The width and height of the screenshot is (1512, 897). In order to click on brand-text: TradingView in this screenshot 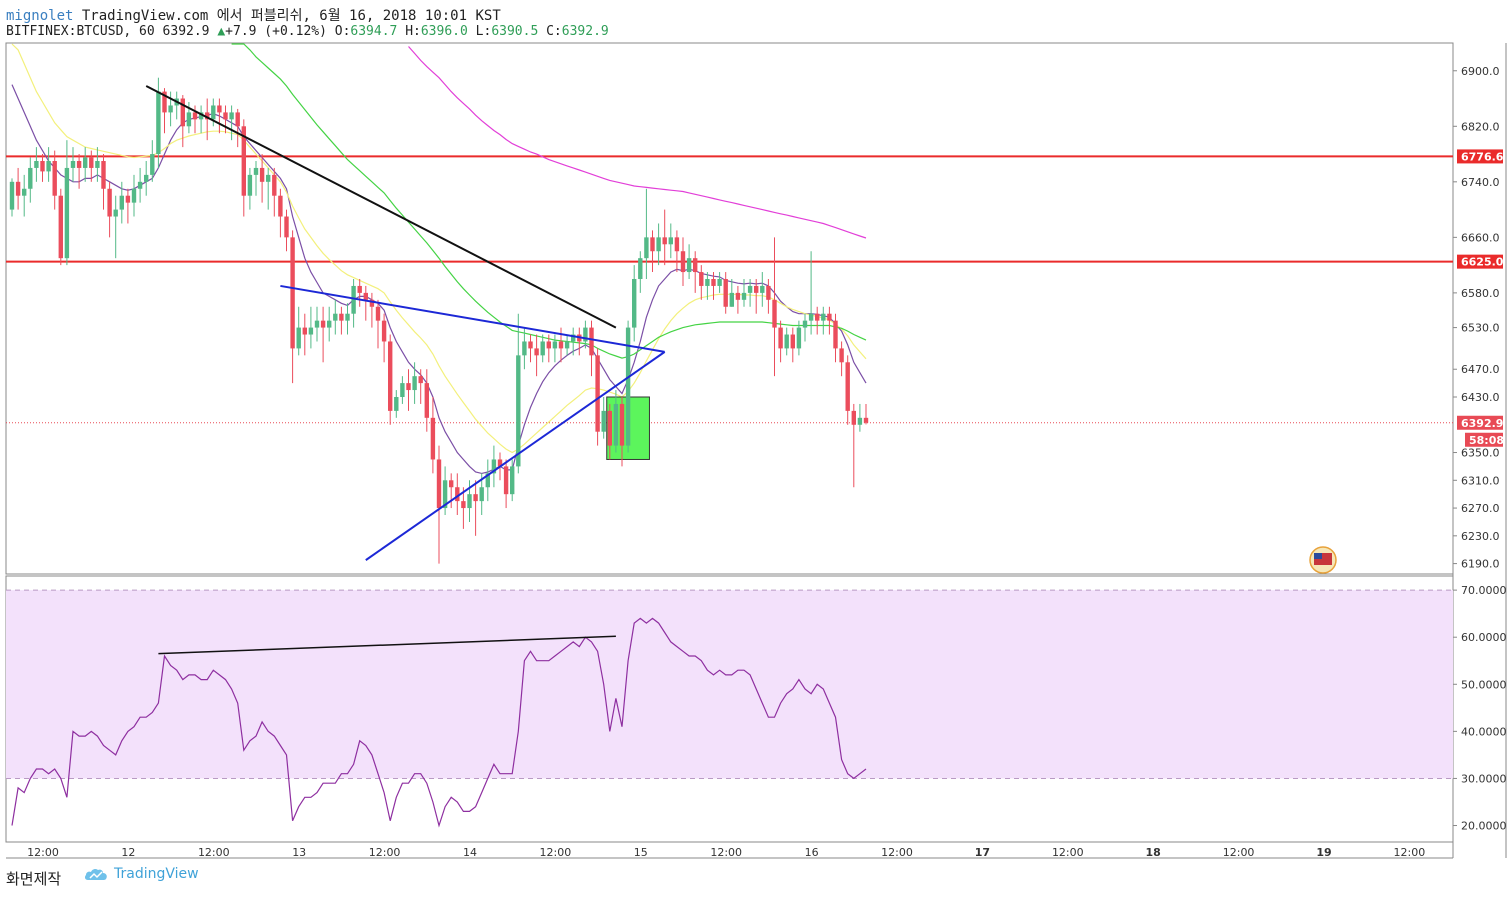, I will do `click(156, 874)`.